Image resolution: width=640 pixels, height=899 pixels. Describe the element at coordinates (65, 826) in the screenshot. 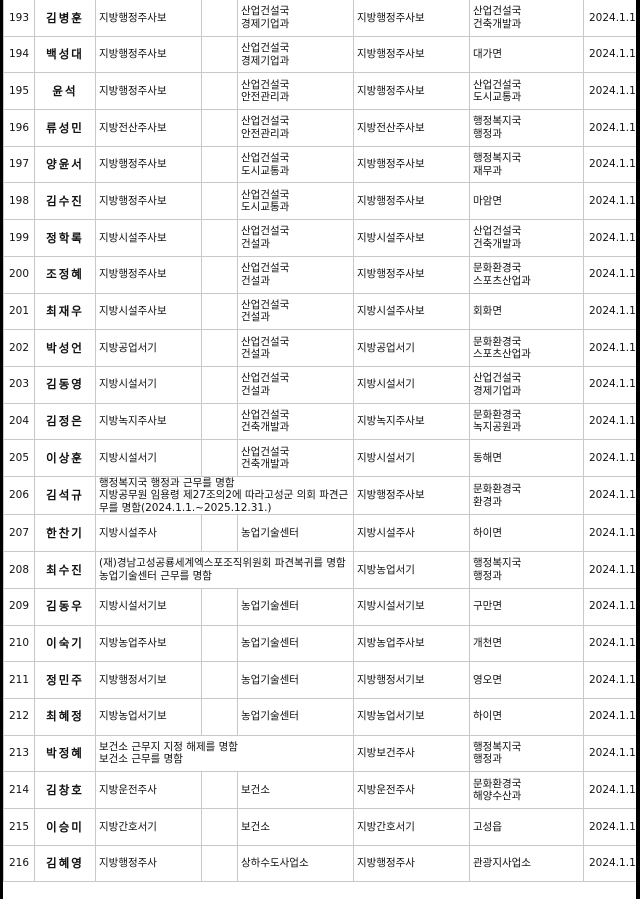

I see `employee-name: 이승미` at that location.